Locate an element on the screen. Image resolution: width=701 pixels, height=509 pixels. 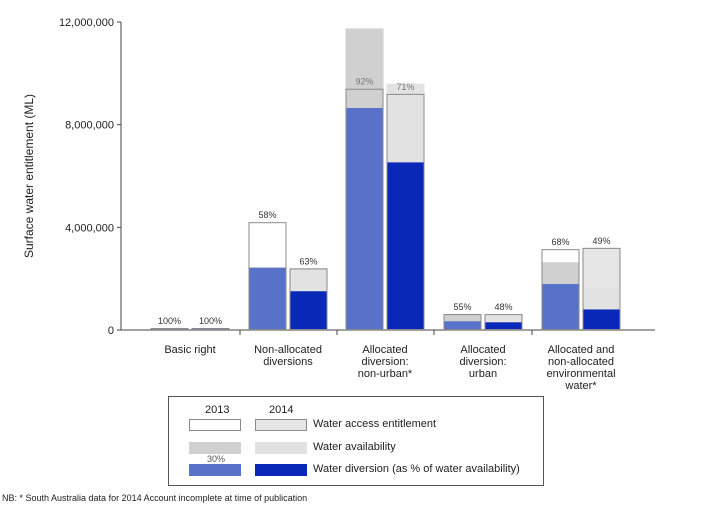
legend-diversion-pct-example: 30% is located at coordinates (216, 459).